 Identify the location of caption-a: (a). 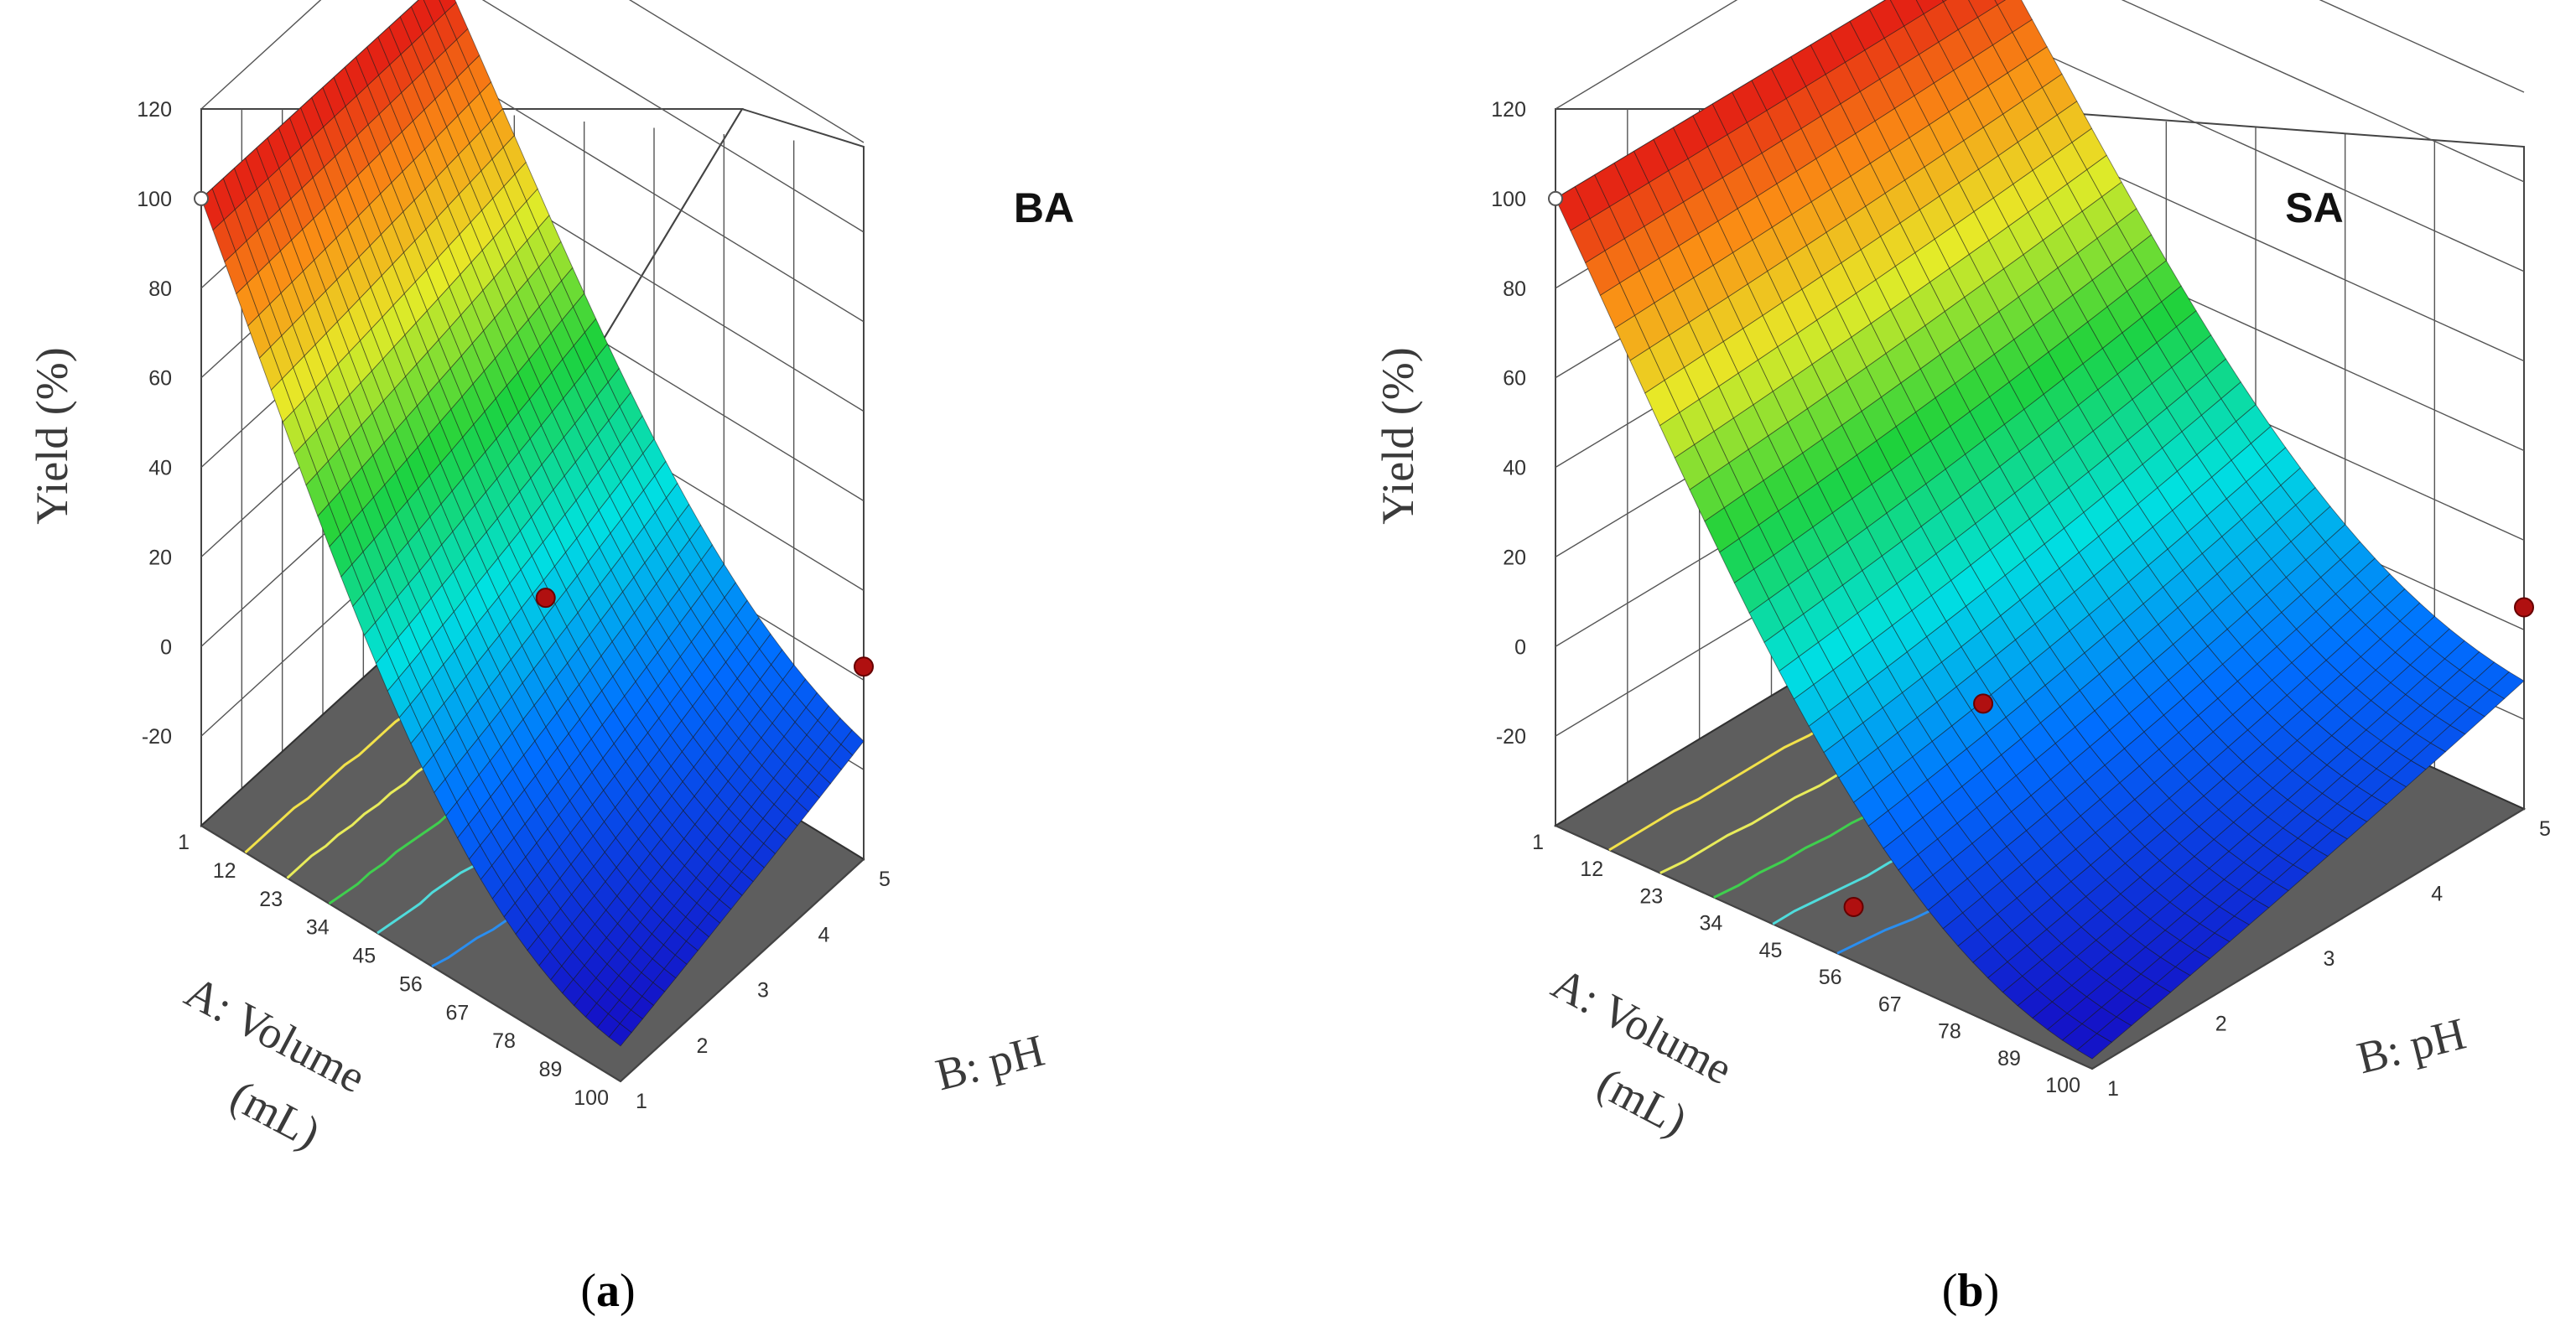
(607, 1291).